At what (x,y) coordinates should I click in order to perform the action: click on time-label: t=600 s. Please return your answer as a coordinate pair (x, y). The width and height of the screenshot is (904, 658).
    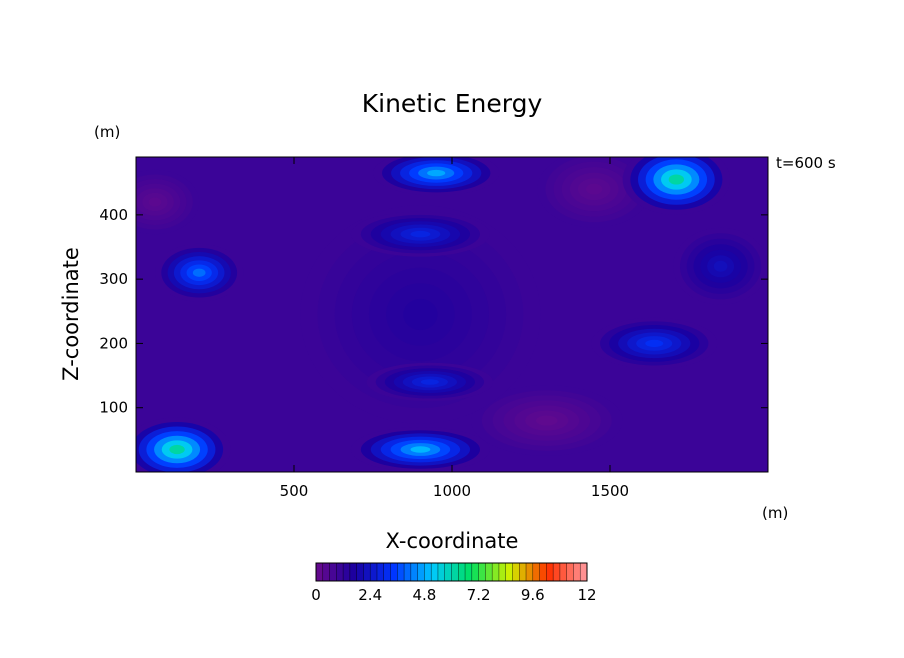
    Looking at the image, I should click on (806, 163).